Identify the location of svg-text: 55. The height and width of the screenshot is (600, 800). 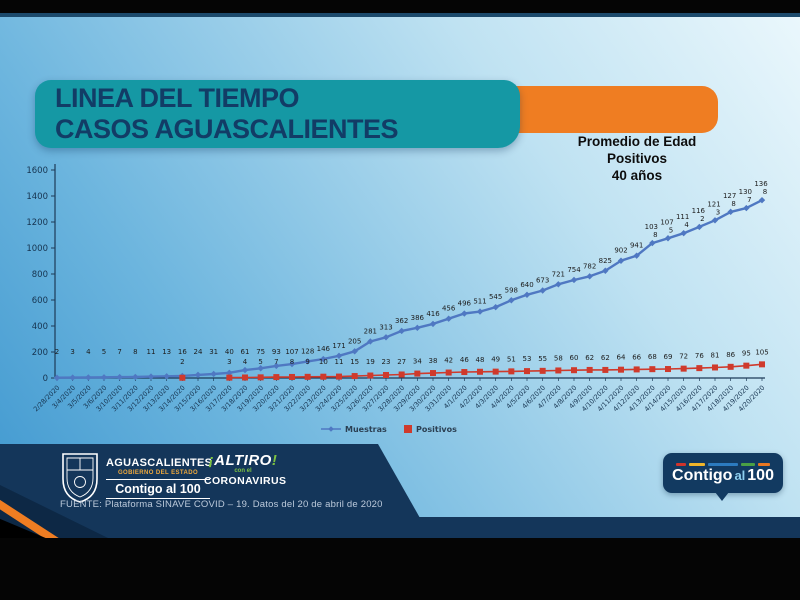
(542, 359).